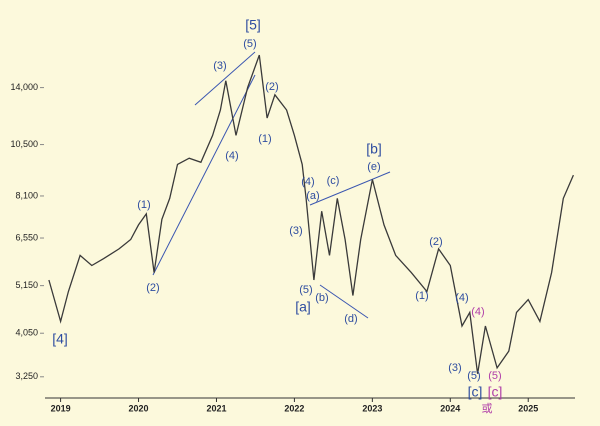 This screenshot has height=426, width=600. What do you see at coordinates (350, 319) in the screenshot?
I see `wave-label: (d)` at bounding box center [350, 319].